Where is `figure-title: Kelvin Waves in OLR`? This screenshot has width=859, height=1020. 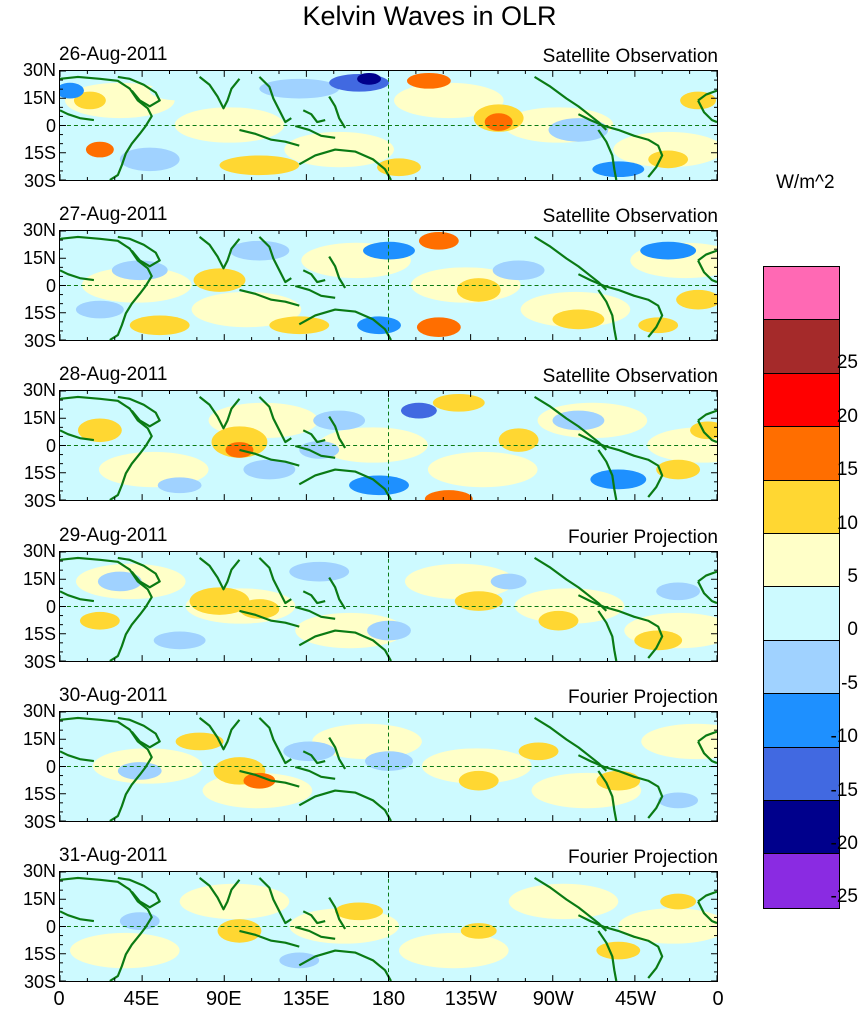
figure-title: Kelvin Waves in OLR is located at coordinates (429, 16).